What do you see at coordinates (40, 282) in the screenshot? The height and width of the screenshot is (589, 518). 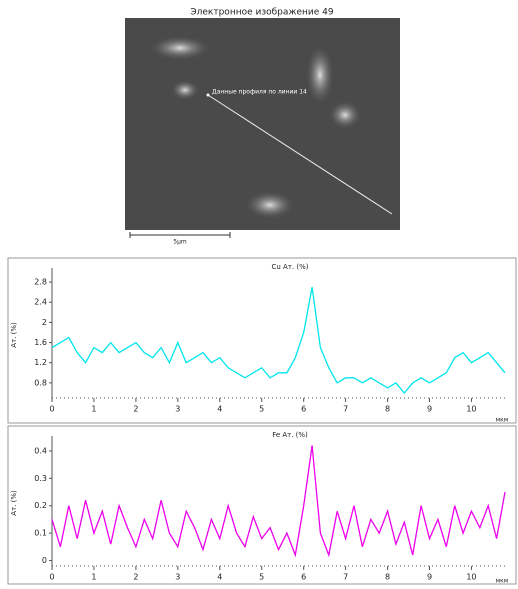 I see `y-tick-label: 2.8` at bounding box center [40, 282].